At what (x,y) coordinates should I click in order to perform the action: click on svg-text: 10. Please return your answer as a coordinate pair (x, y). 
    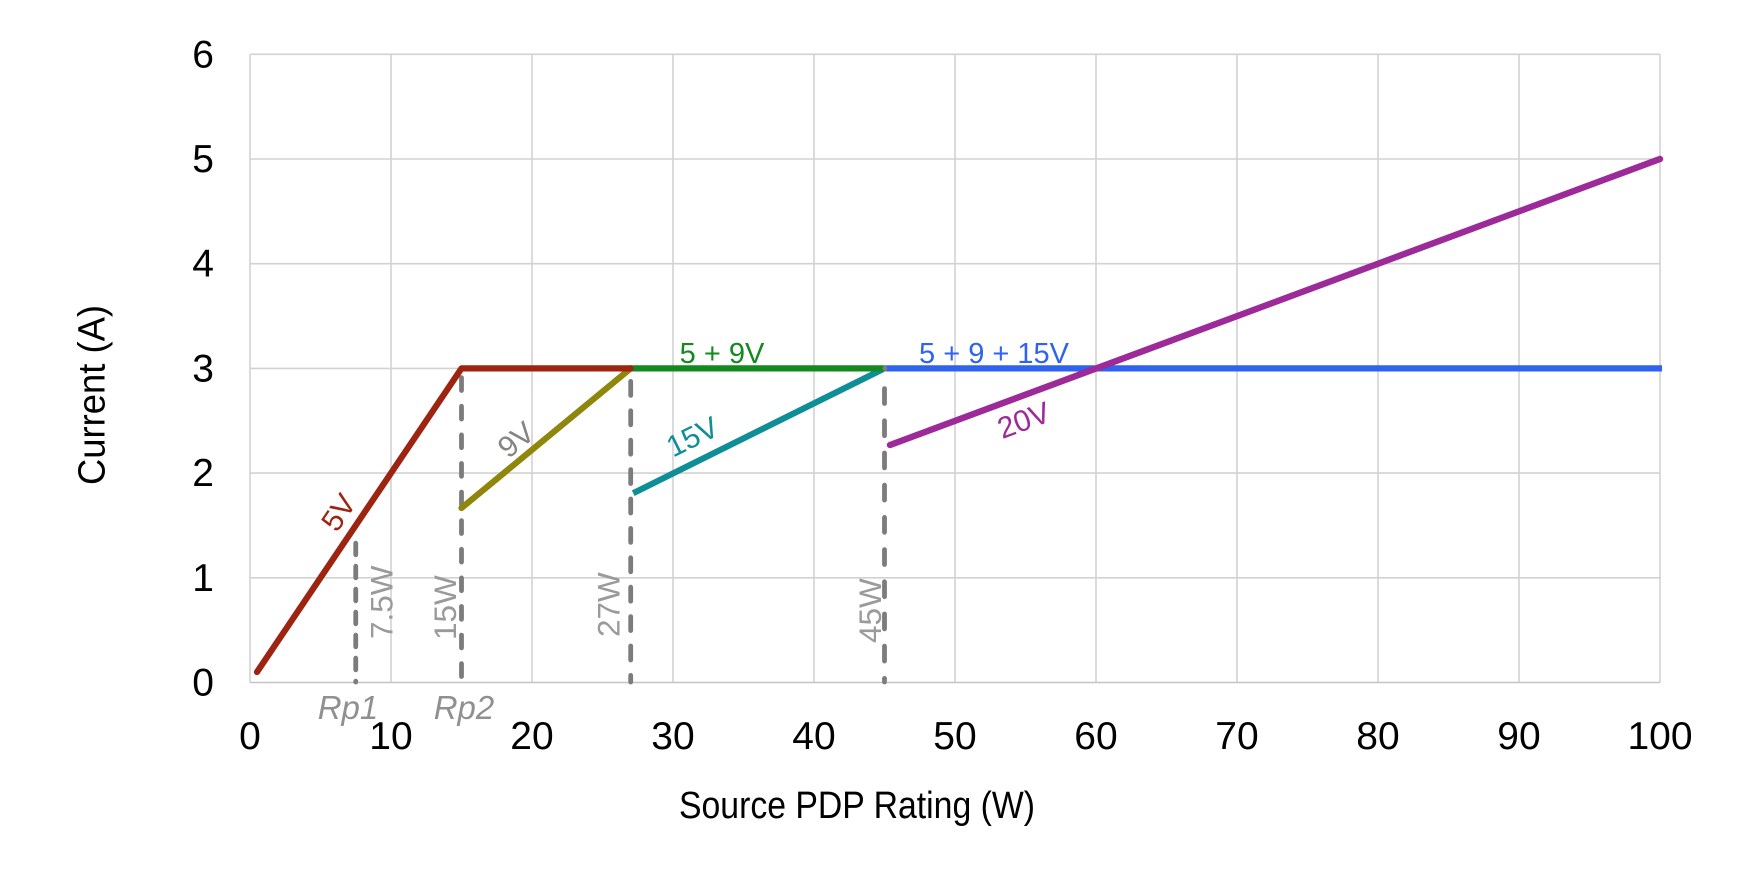
    Looking at the image, I should click on (390, 736).